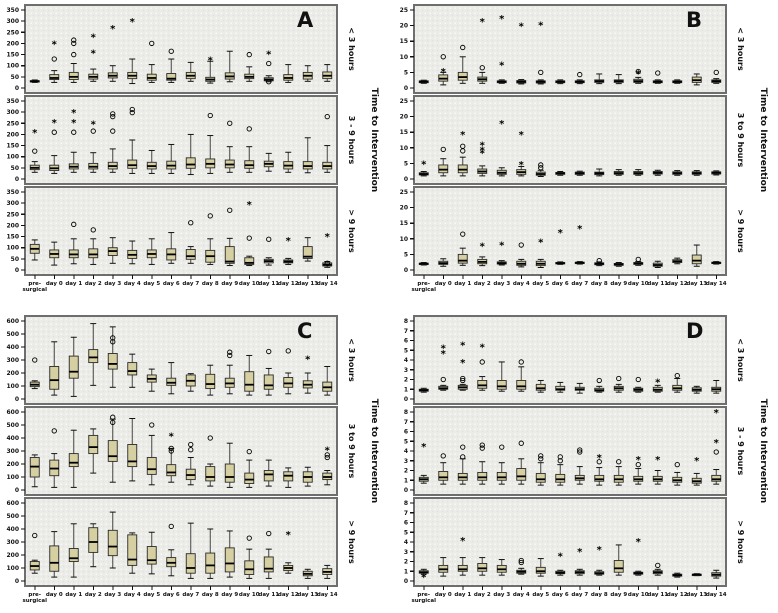 The image size is (778, 613). Describe the element at coordinates (12, 101) in the screenshot. I see `svg-text: 350` at that location.